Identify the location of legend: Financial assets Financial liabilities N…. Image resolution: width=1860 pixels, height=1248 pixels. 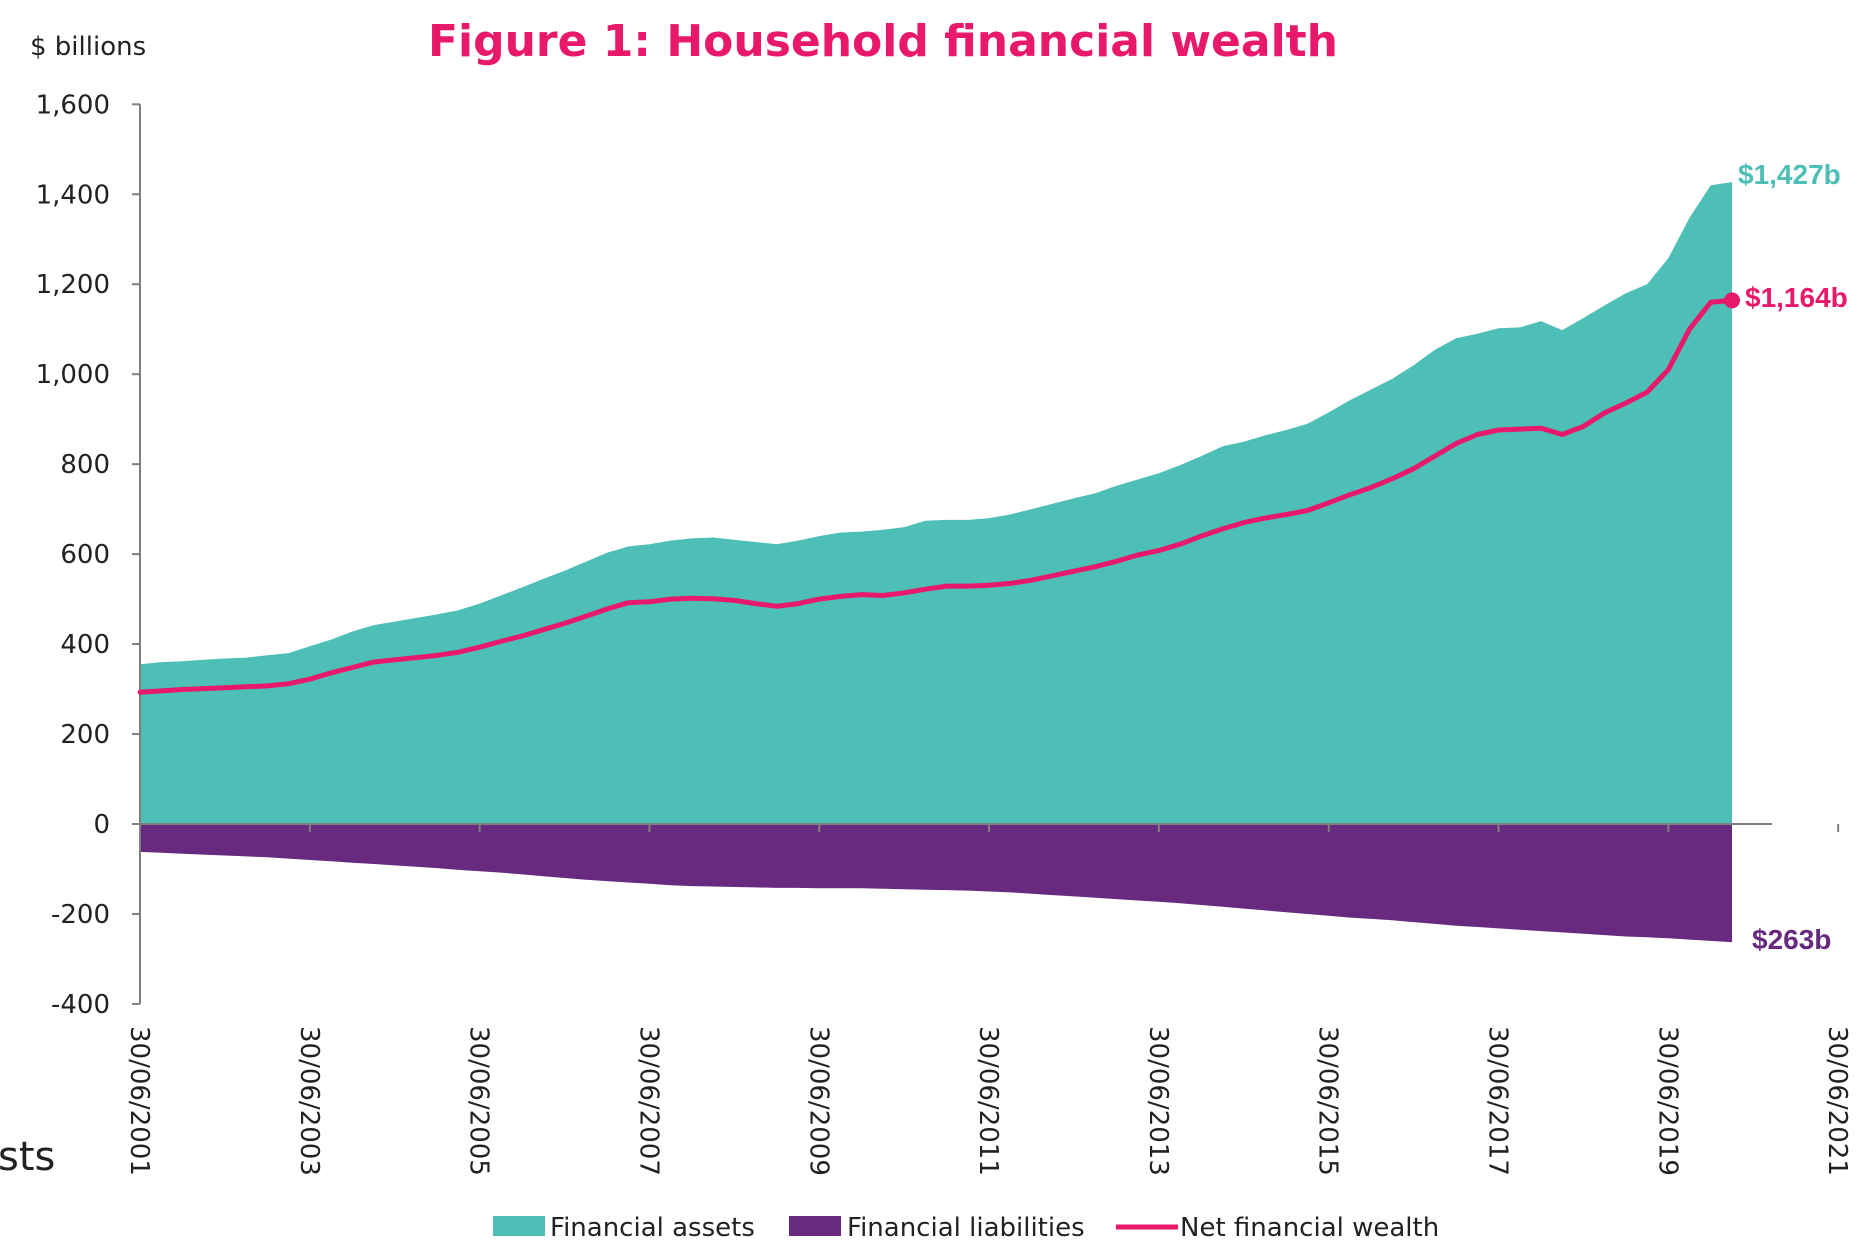
(966, 1228).